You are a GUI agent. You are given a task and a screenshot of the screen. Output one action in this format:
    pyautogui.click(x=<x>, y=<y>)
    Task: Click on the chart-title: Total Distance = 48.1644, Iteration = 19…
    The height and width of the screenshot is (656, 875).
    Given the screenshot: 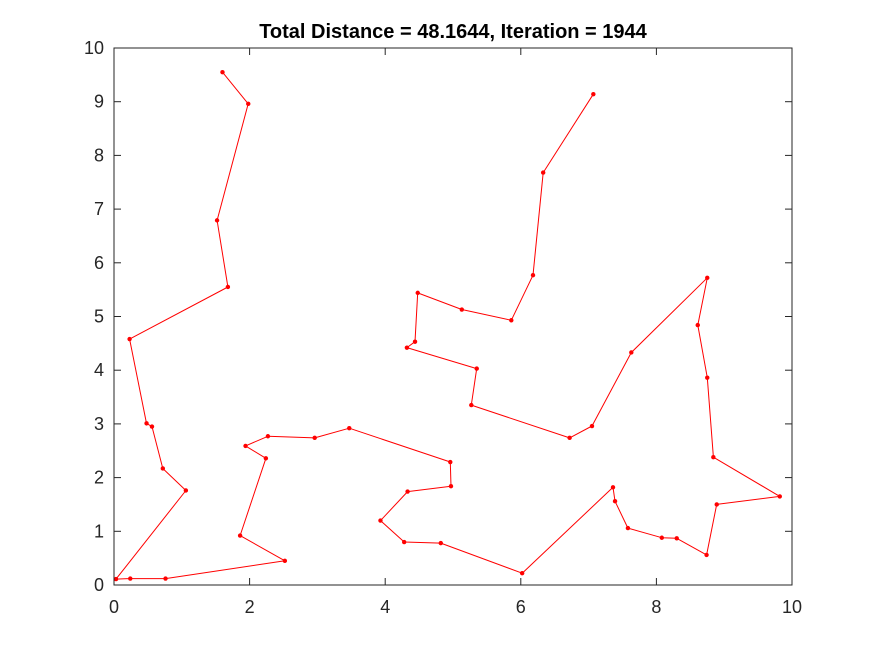 What is the action you would take?
    pyautogui.click(x=453, y=32)
    